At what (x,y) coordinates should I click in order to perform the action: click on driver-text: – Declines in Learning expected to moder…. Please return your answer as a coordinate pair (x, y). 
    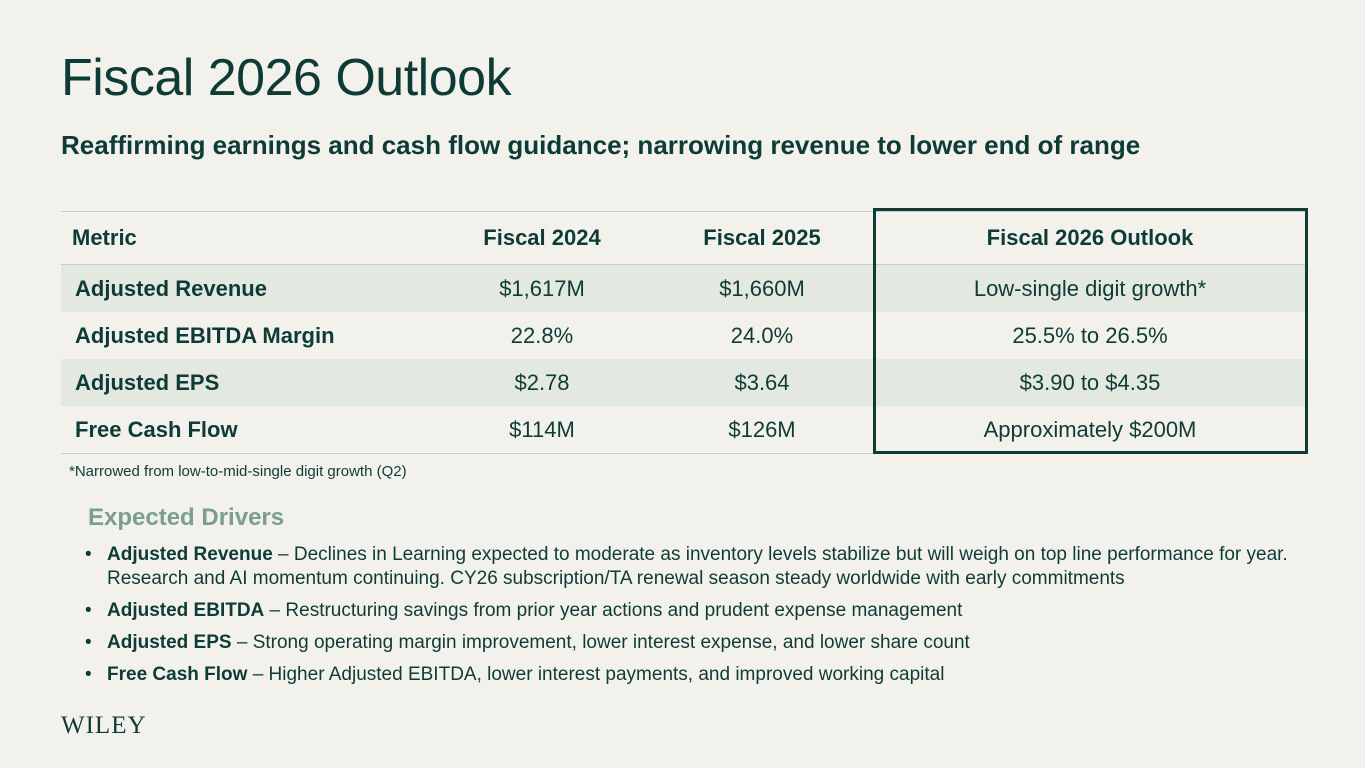
    Looking at the image, I should click on (697, 566).